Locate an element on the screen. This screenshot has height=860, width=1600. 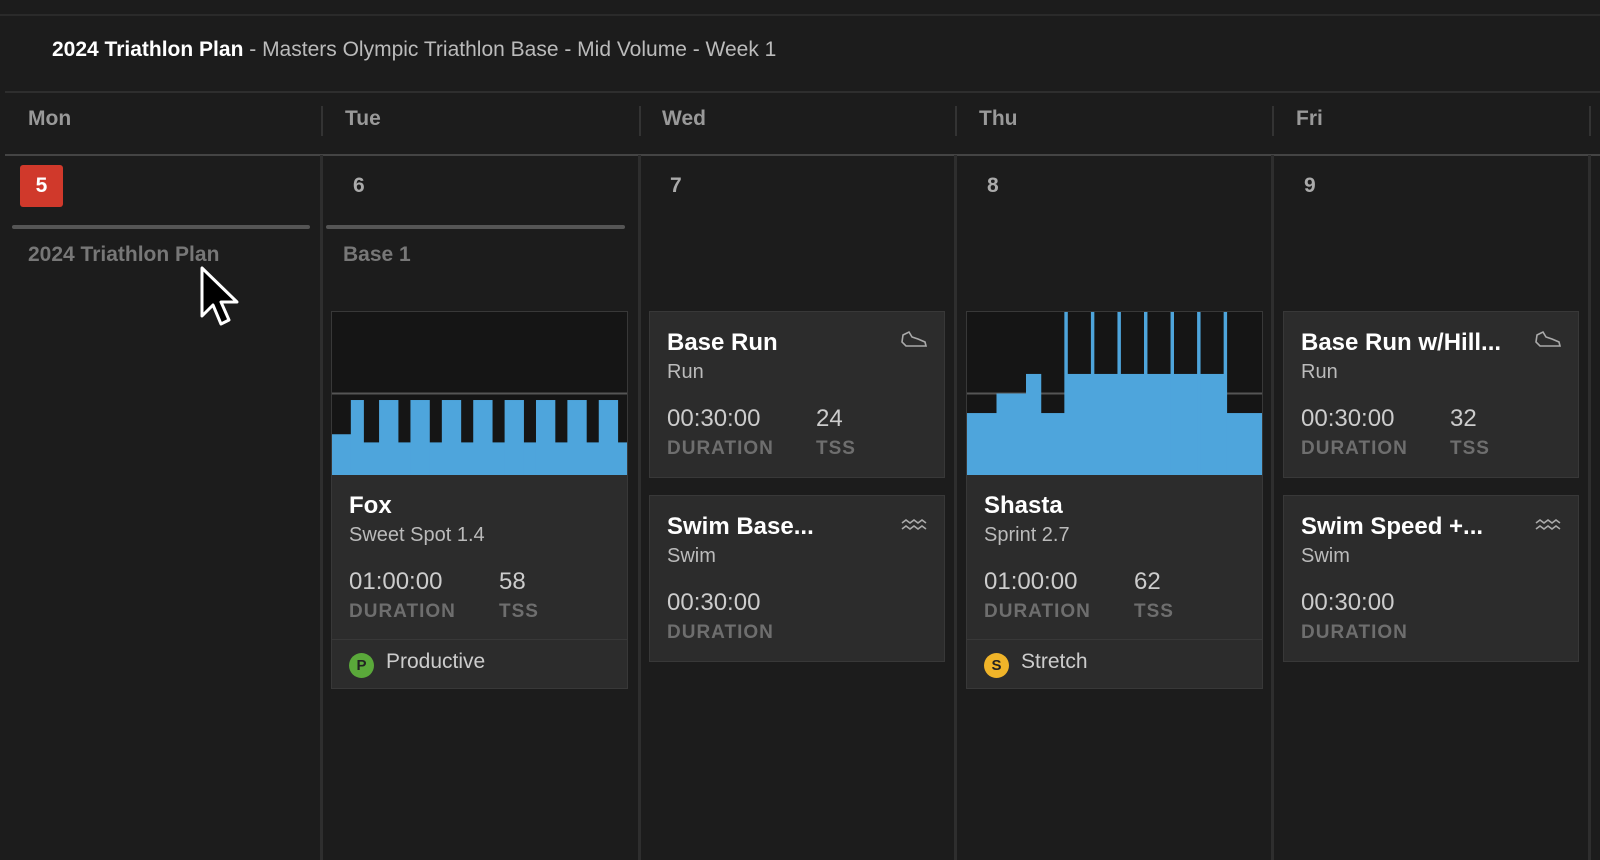
date-wed: 7 is located at coordinates (676, 185).